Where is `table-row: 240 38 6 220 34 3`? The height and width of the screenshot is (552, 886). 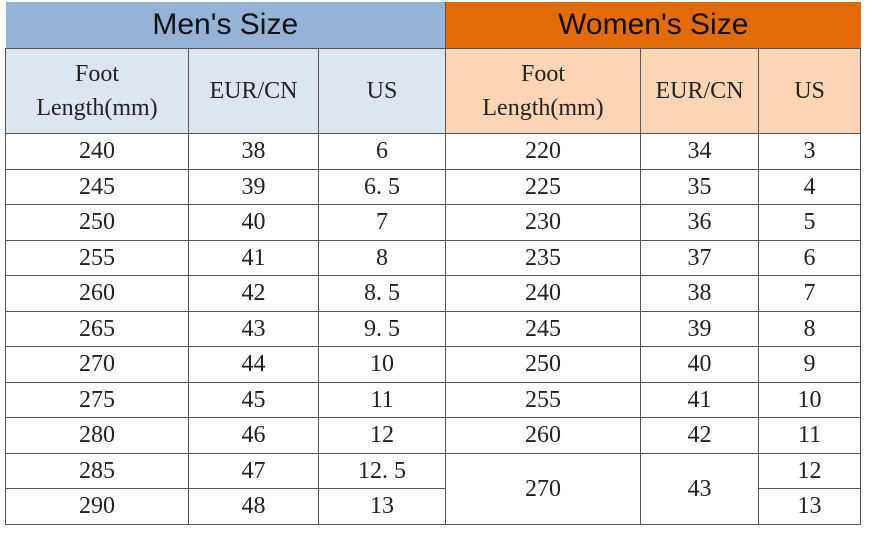 table-row: 240 38 6 220 34 3 is located at coordinates (433, 151).